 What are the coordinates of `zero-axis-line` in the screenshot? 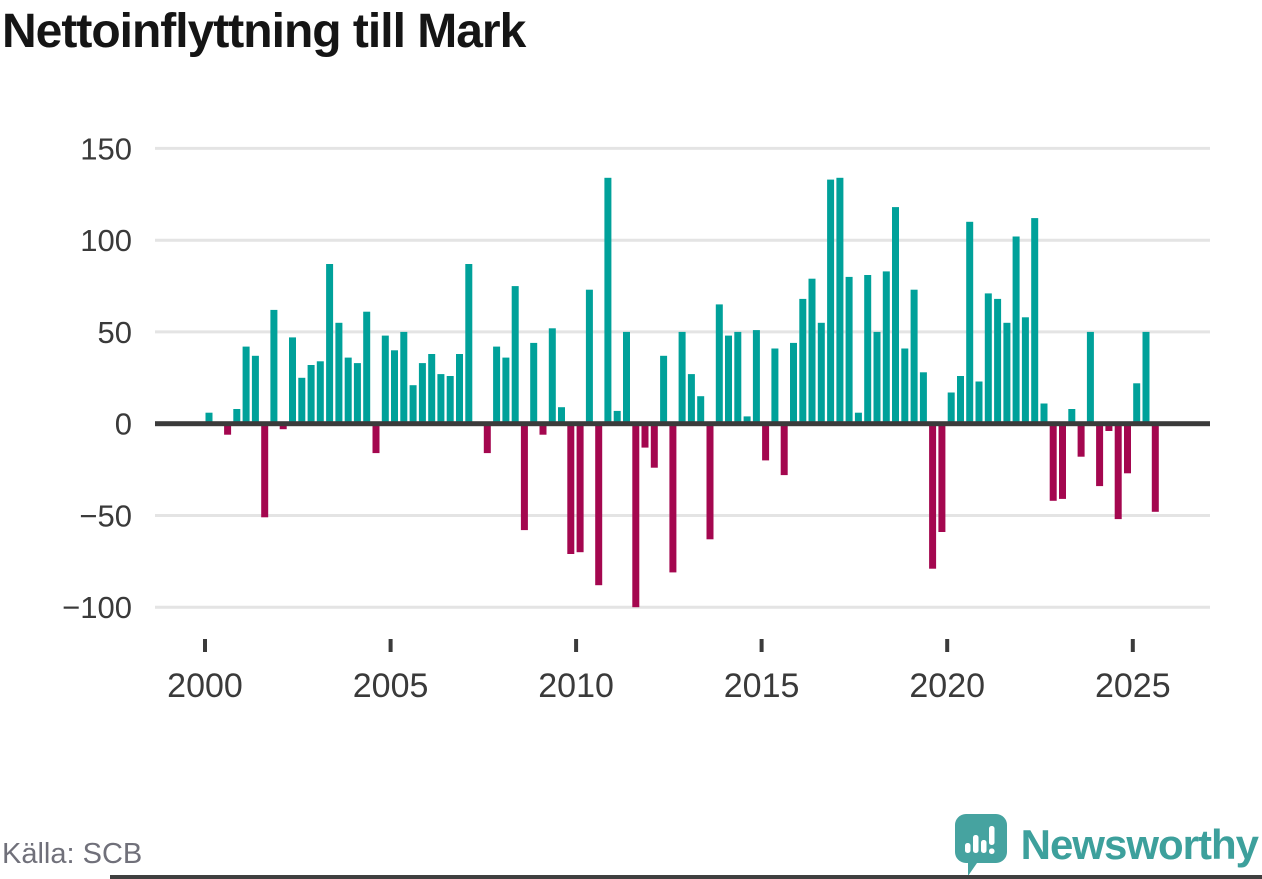 It's located at (682, 424).